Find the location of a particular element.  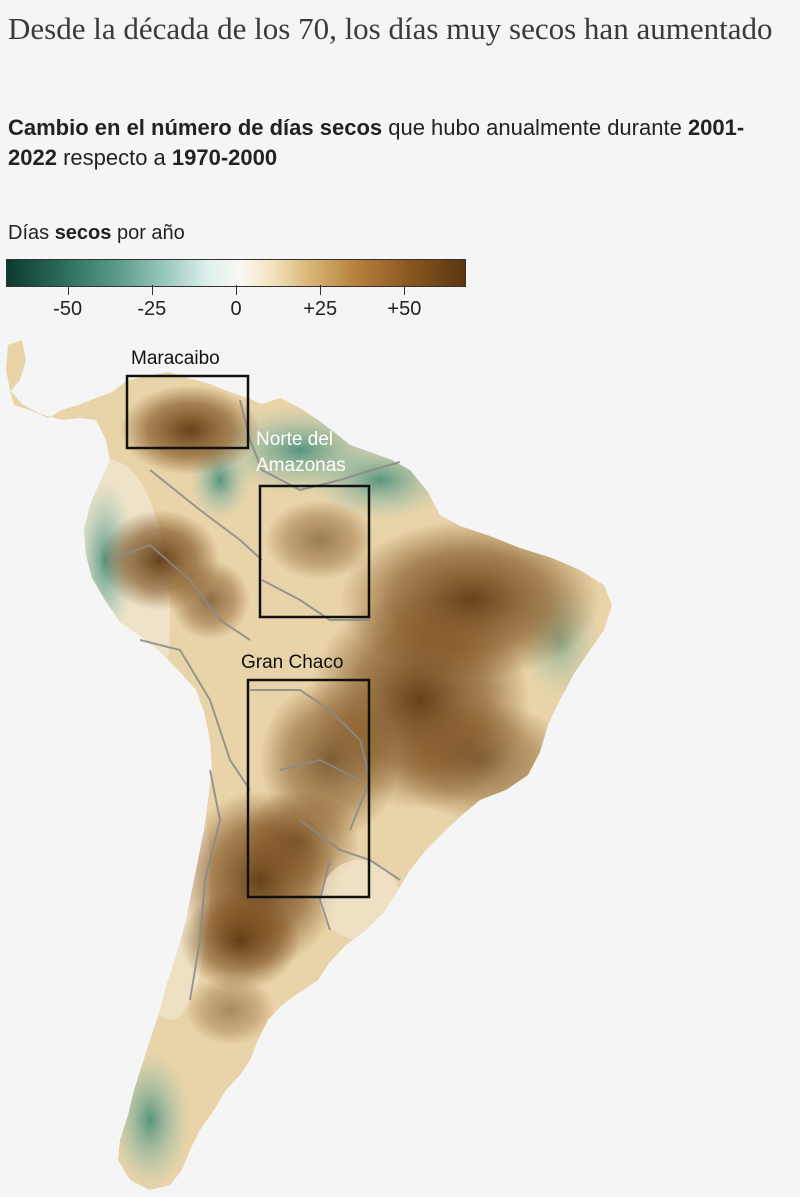

label-norte-amazonas-line1: Norte del is located at coordinates (294, 439).